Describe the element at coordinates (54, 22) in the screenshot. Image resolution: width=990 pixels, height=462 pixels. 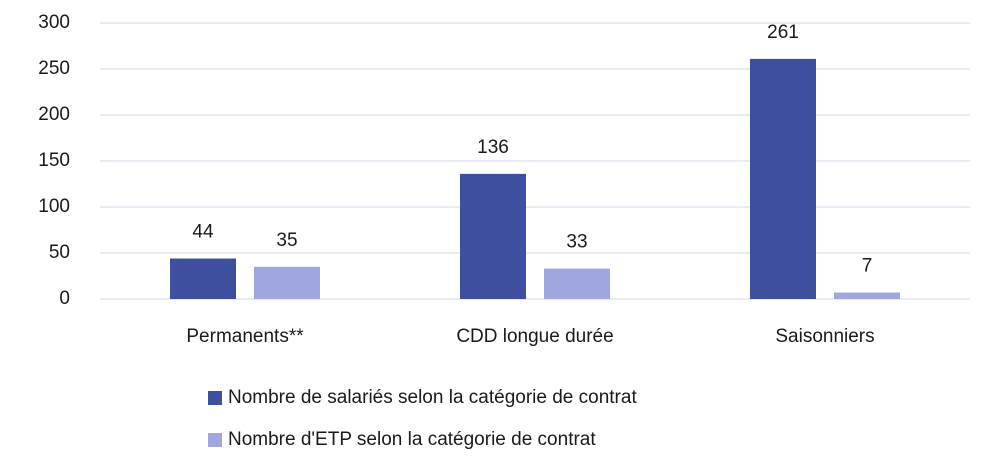
I see `y-tick-label: 300` at that location.